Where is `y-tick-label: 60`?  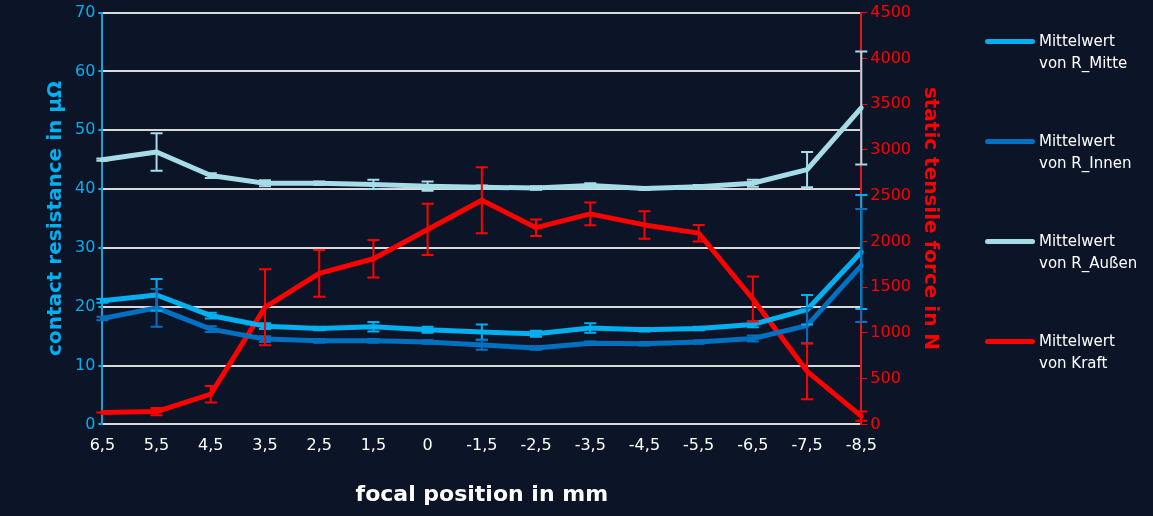
y-tick-label: 60 is located at coordinates (85, 70).